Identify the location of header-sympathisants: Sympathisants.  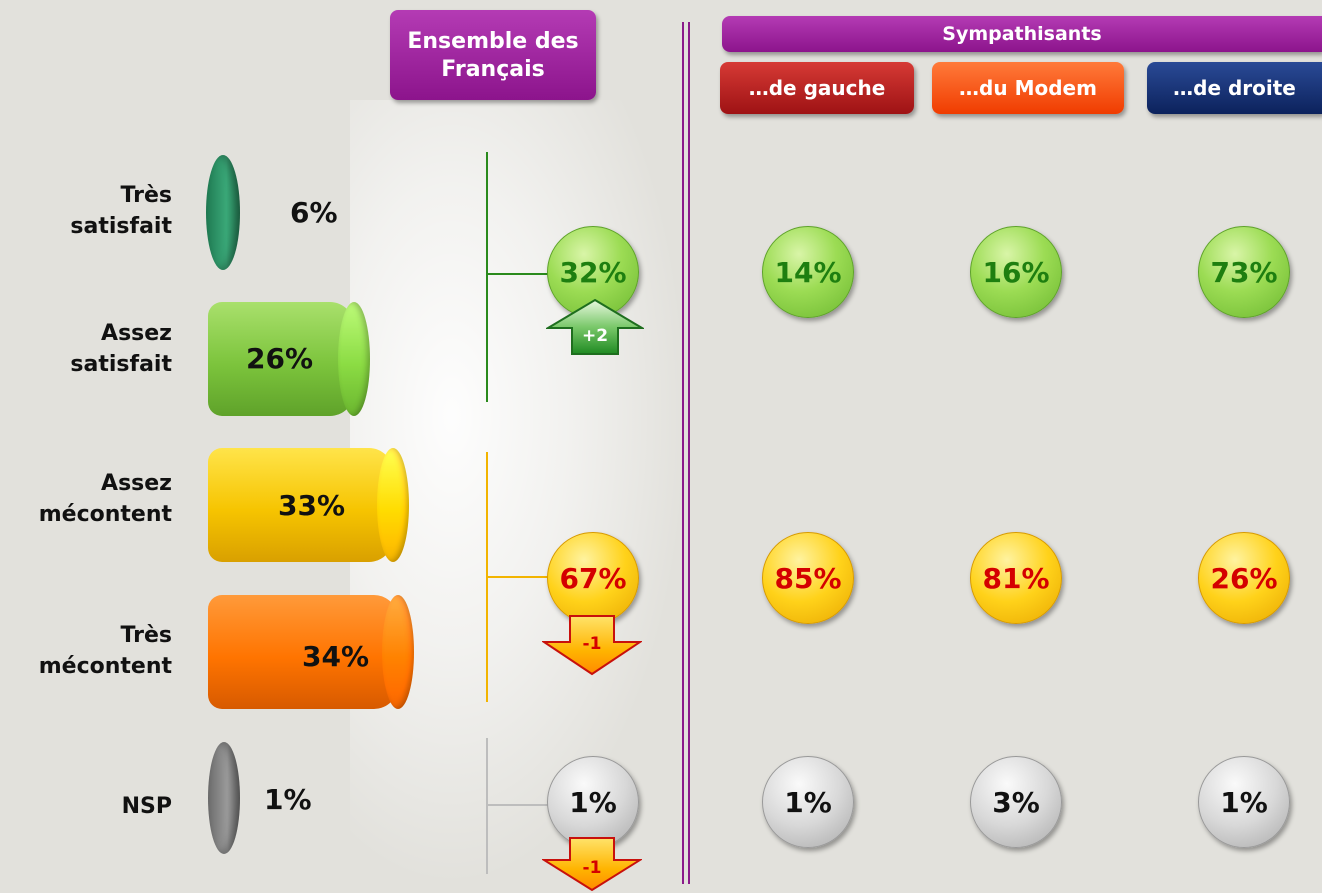
(1022, 34).